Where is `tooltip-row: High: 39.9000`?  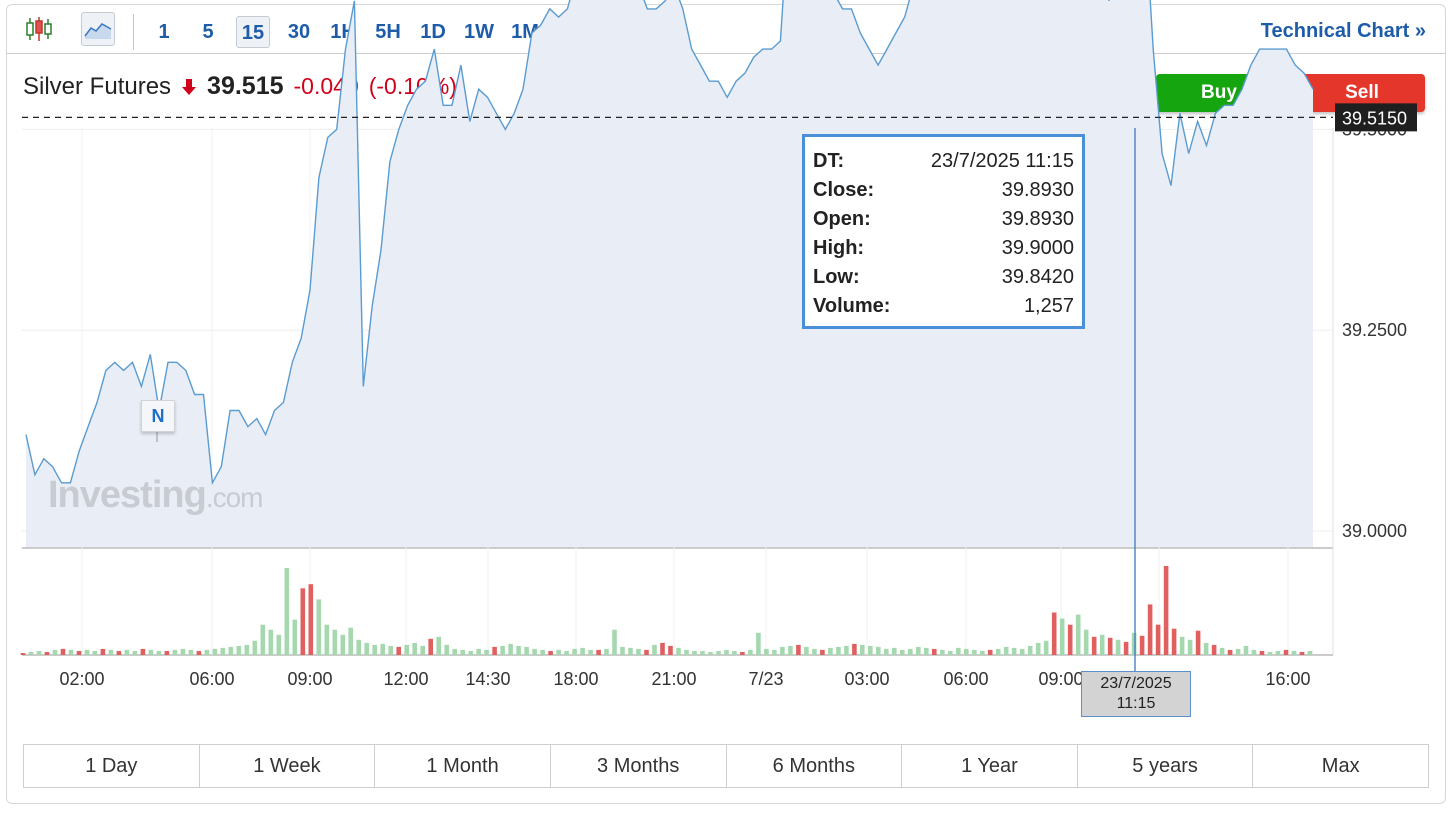 tooltip-row: High: 39.9000 is located at coordinates (943, 248).